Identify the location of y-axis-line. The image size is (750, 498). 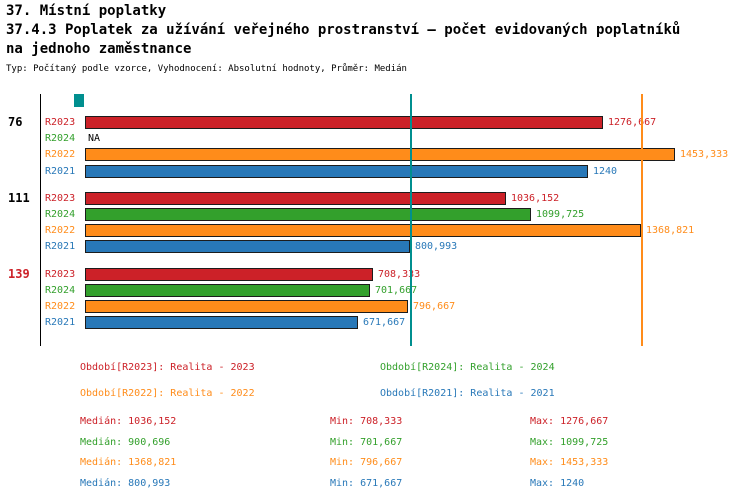
(40, 220).